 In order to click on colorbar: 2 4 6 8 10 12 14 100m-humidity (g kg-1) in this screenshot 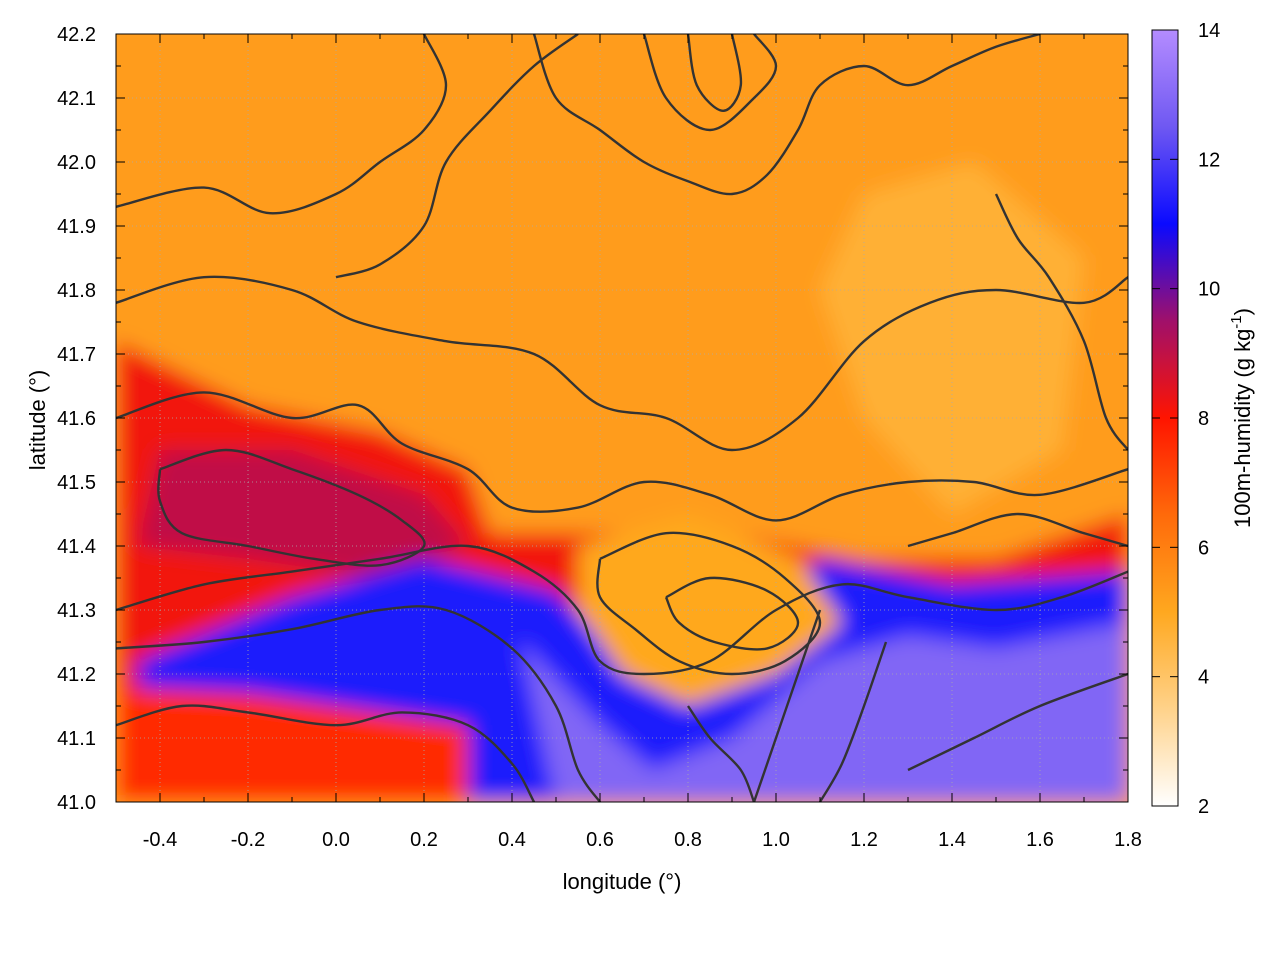, I will do `click(1203, 419)`.